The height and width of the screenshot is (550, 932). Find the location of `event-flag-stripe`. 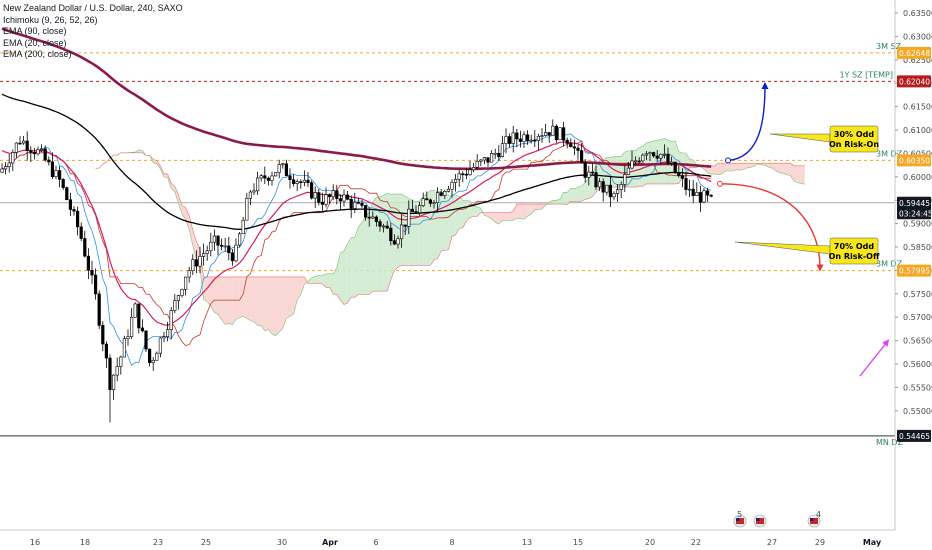

event-flag-stripe is located at coordinates (814, 521).